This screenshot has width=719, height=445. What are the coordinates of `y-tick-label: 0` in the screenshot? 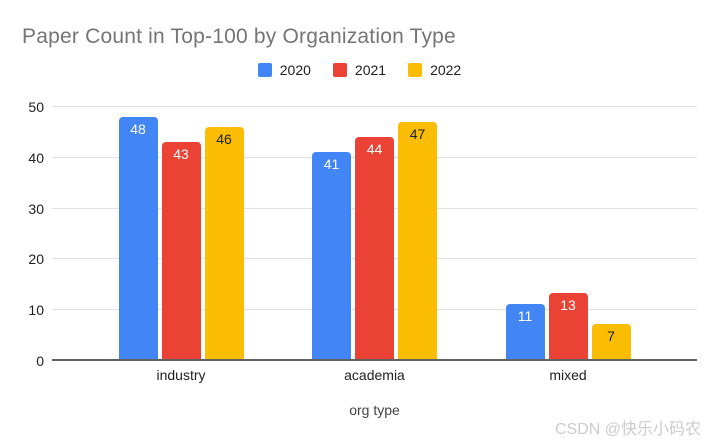 It's located at (40, 361).